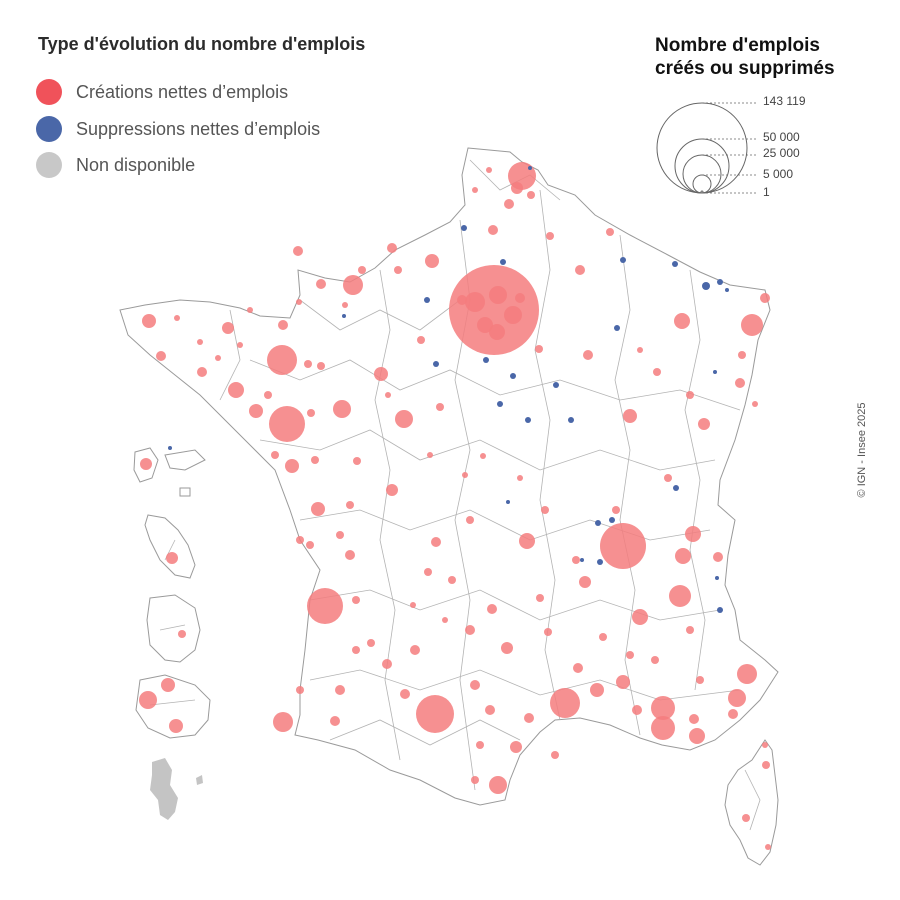 The image size is (900, 900). Describe the element at coordinates (778, 174) in the screenshot. I see `size-label-5000: 5 000` at that location.